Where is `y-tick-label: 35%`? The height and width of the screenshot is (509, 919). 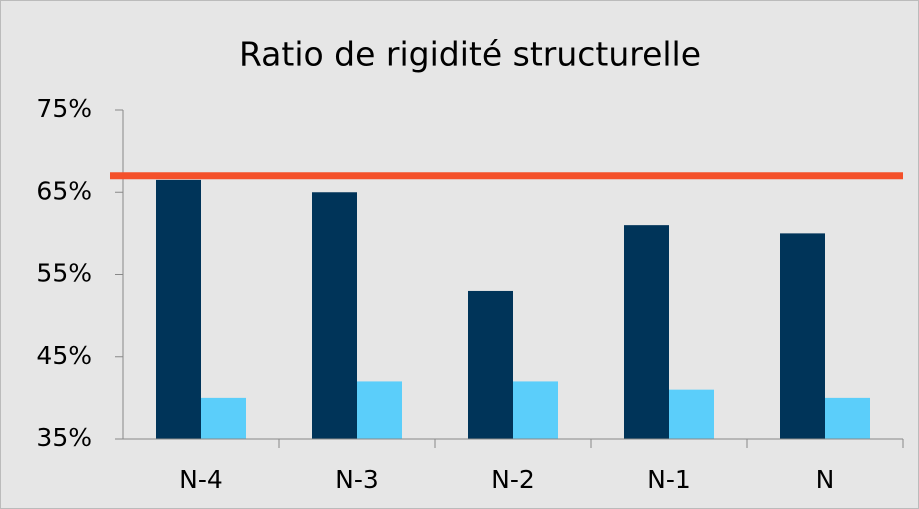
y-tick-label: 35% is located at coordinates (64, 437).